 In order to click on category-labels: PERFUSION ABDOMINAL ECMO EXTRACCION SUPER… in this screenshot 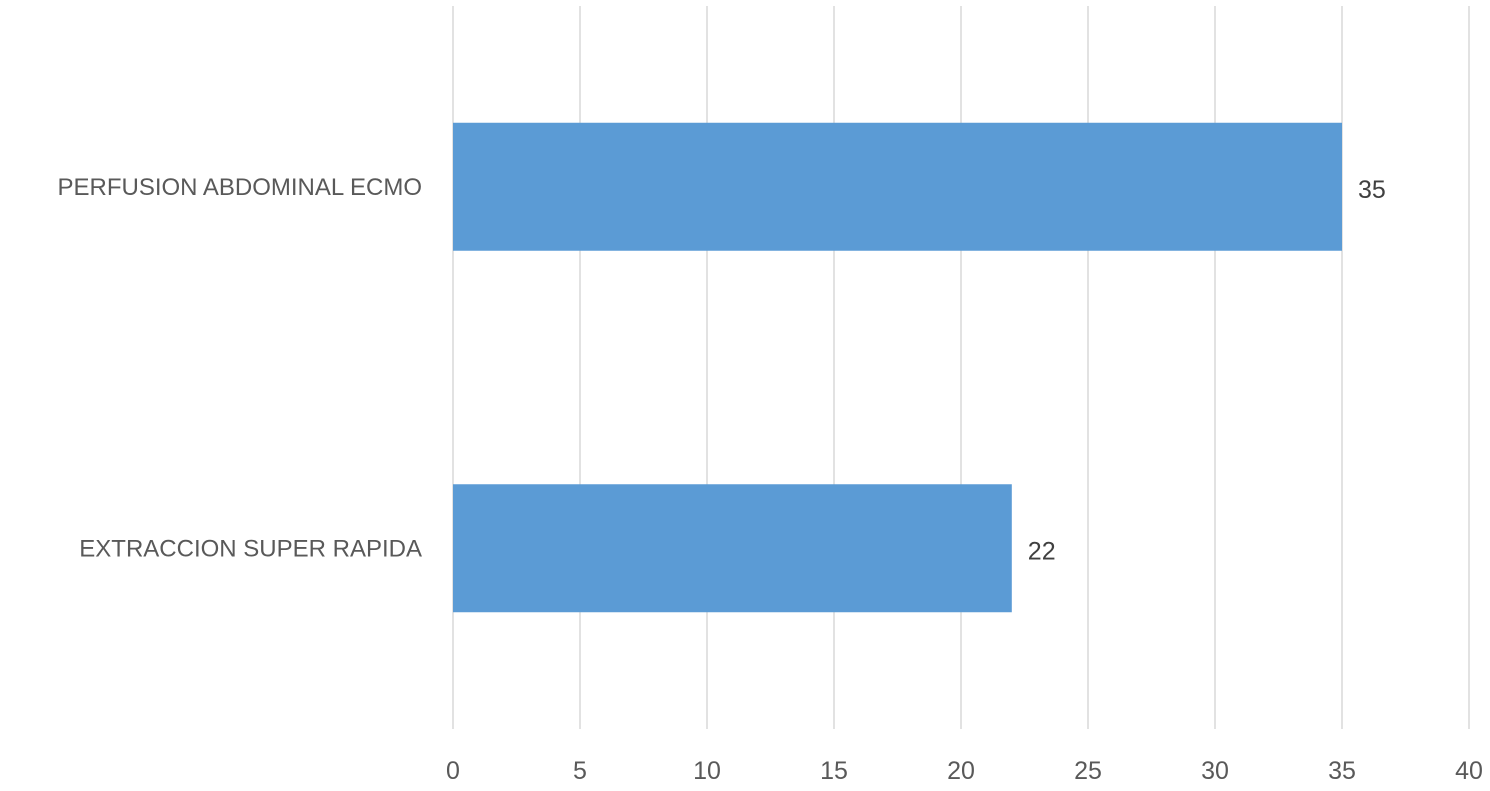, I will do `click(240, 368)`.